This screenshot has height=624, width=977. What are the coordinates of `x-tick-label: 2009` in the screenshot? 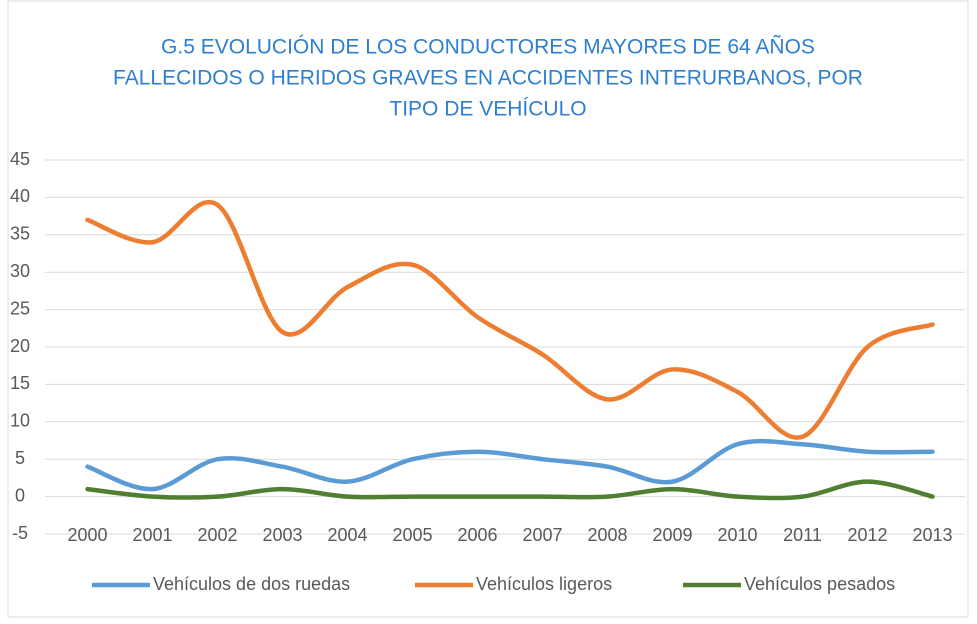 It's located at (672, 535).